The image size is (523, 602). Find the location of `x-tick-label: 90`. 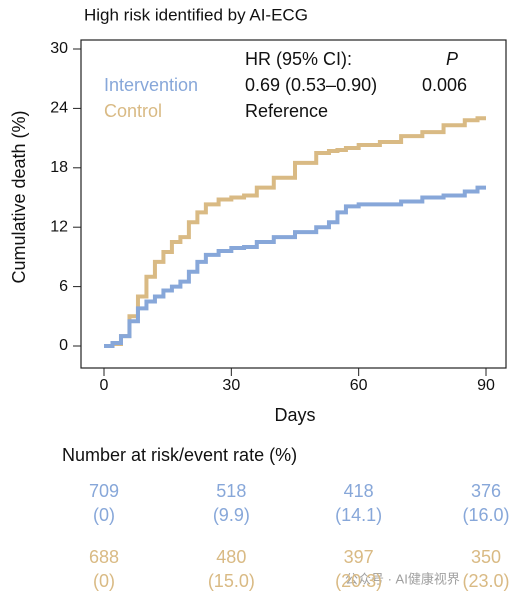

x-tick-label: 90 is located at coordinates (486, 385).